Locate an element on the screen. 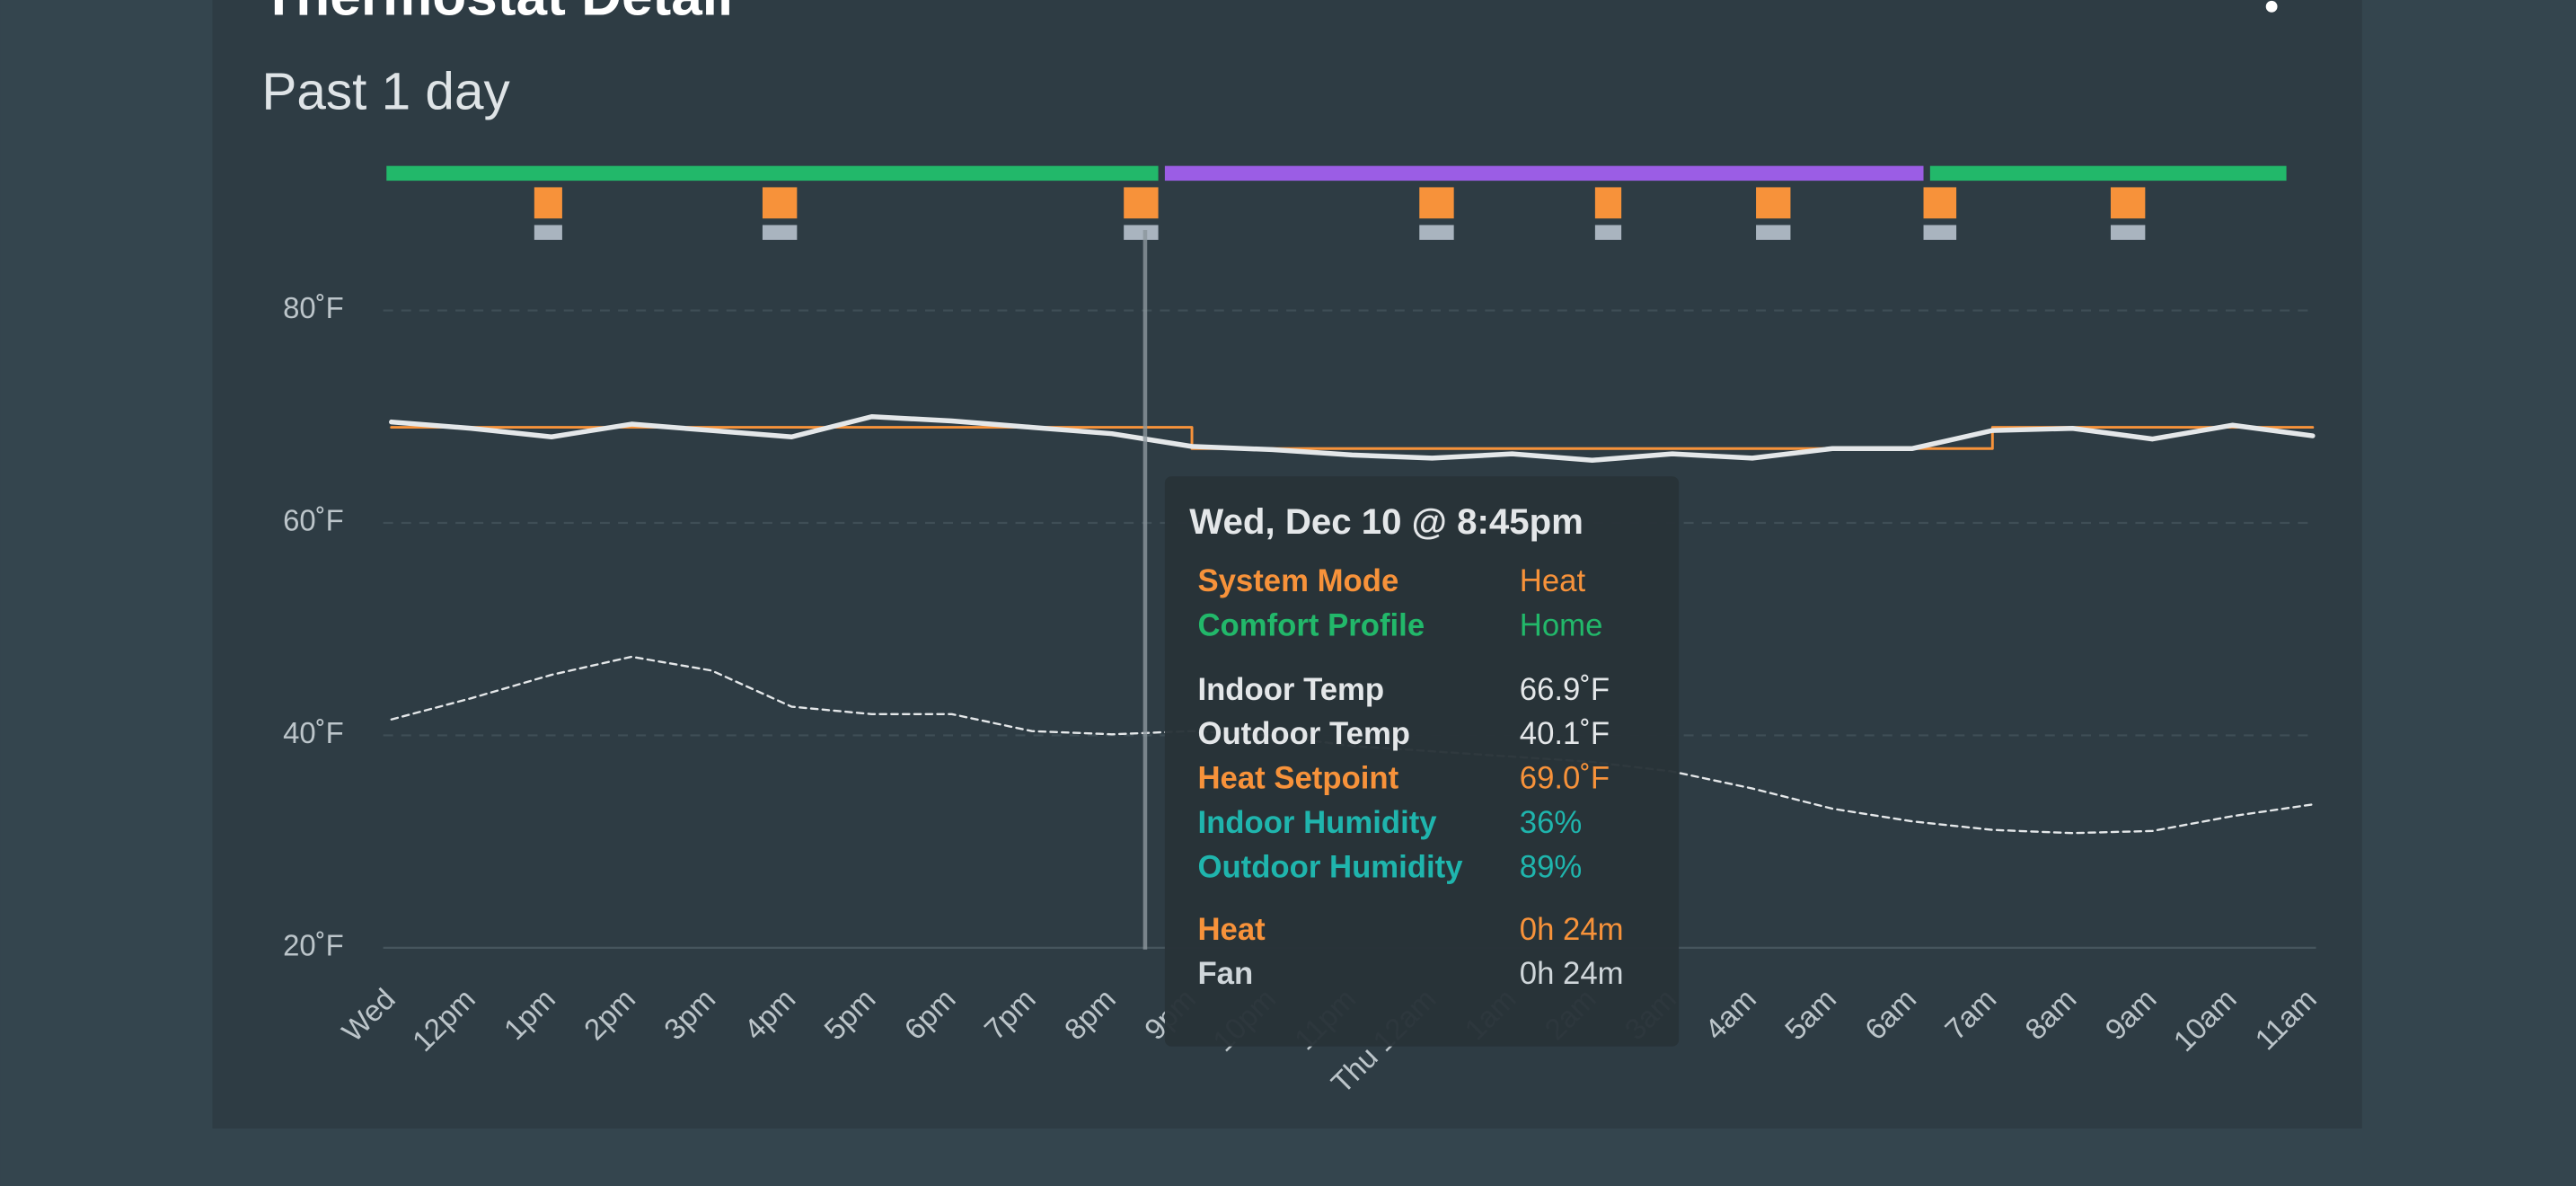 Image resolution: width=2576 pixels, height=1186 pixels. tooltip-value: 36% is located at coordinates (1551, 823).